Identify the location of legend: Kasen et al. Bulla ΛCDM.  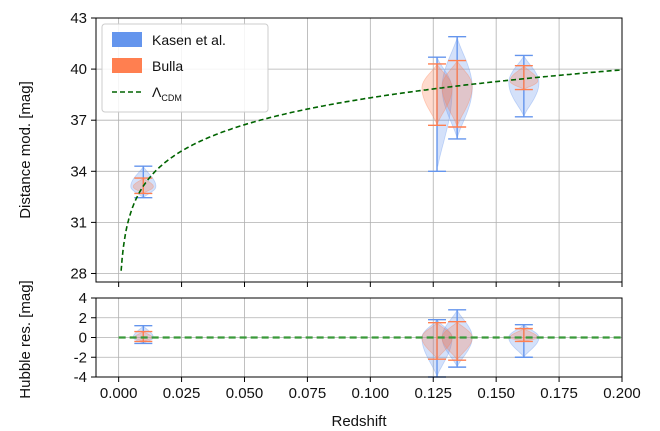
(185, 68).